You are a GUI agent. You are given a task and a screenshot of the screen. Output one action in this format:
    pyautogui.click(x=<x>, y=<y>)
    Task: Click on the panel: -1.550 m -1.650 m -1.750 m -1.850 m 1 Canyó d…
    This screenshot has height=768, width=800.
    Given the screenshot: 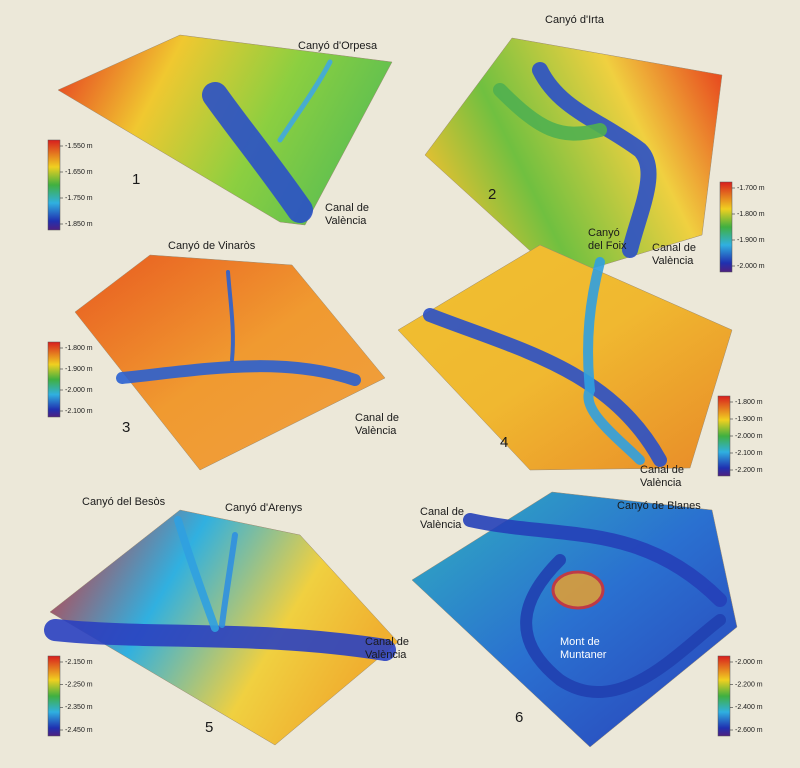 What is the action you would take?
    pyautogui.click(x=220, y=132)
    